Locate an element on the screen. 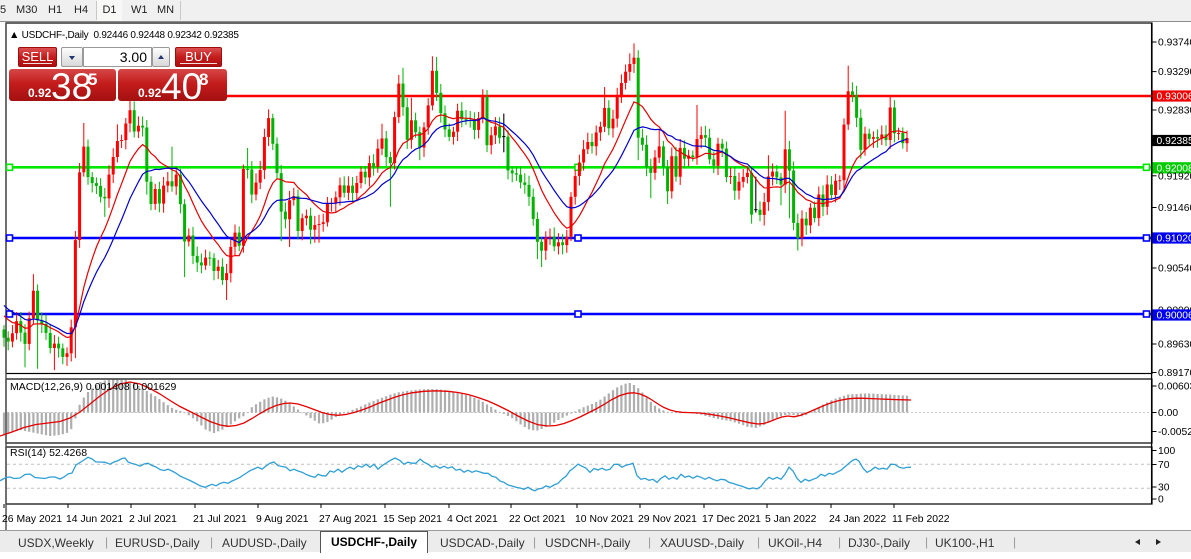 The width and height of the screenshot is (1191, 559). svg-text: 11 Feb 2022 is located at coordinates (921, 519).